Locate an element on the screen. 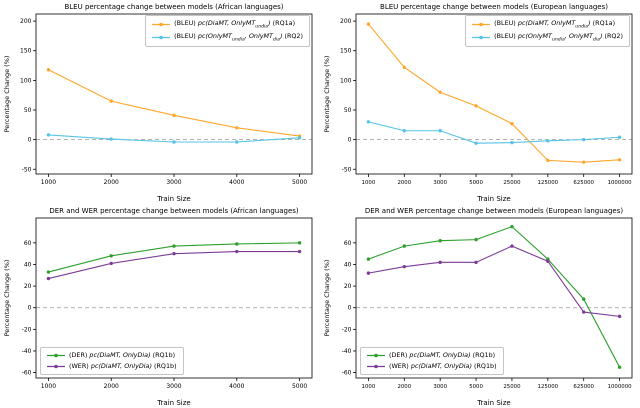 This screenshot has height=408, width=640. y-tick-label: -20 is located at coordinates (27, 329).